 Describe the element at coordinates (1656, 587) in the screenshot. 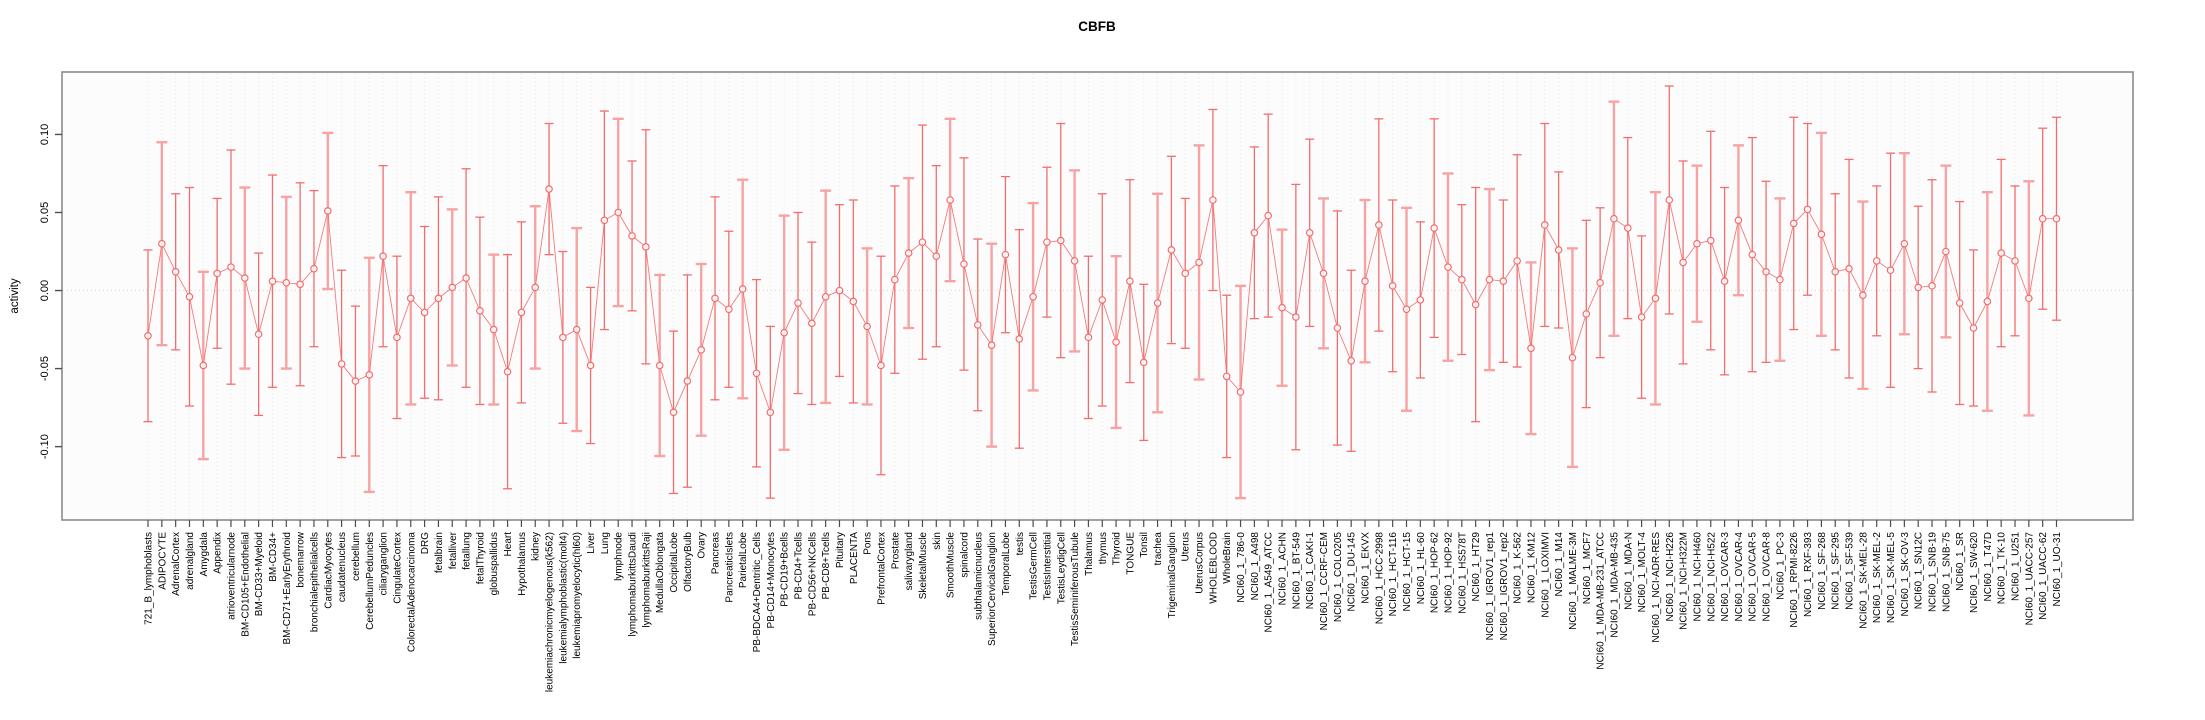

I see `x-tick-label: NCI60_1_NCI-ADR-RES` at that location.